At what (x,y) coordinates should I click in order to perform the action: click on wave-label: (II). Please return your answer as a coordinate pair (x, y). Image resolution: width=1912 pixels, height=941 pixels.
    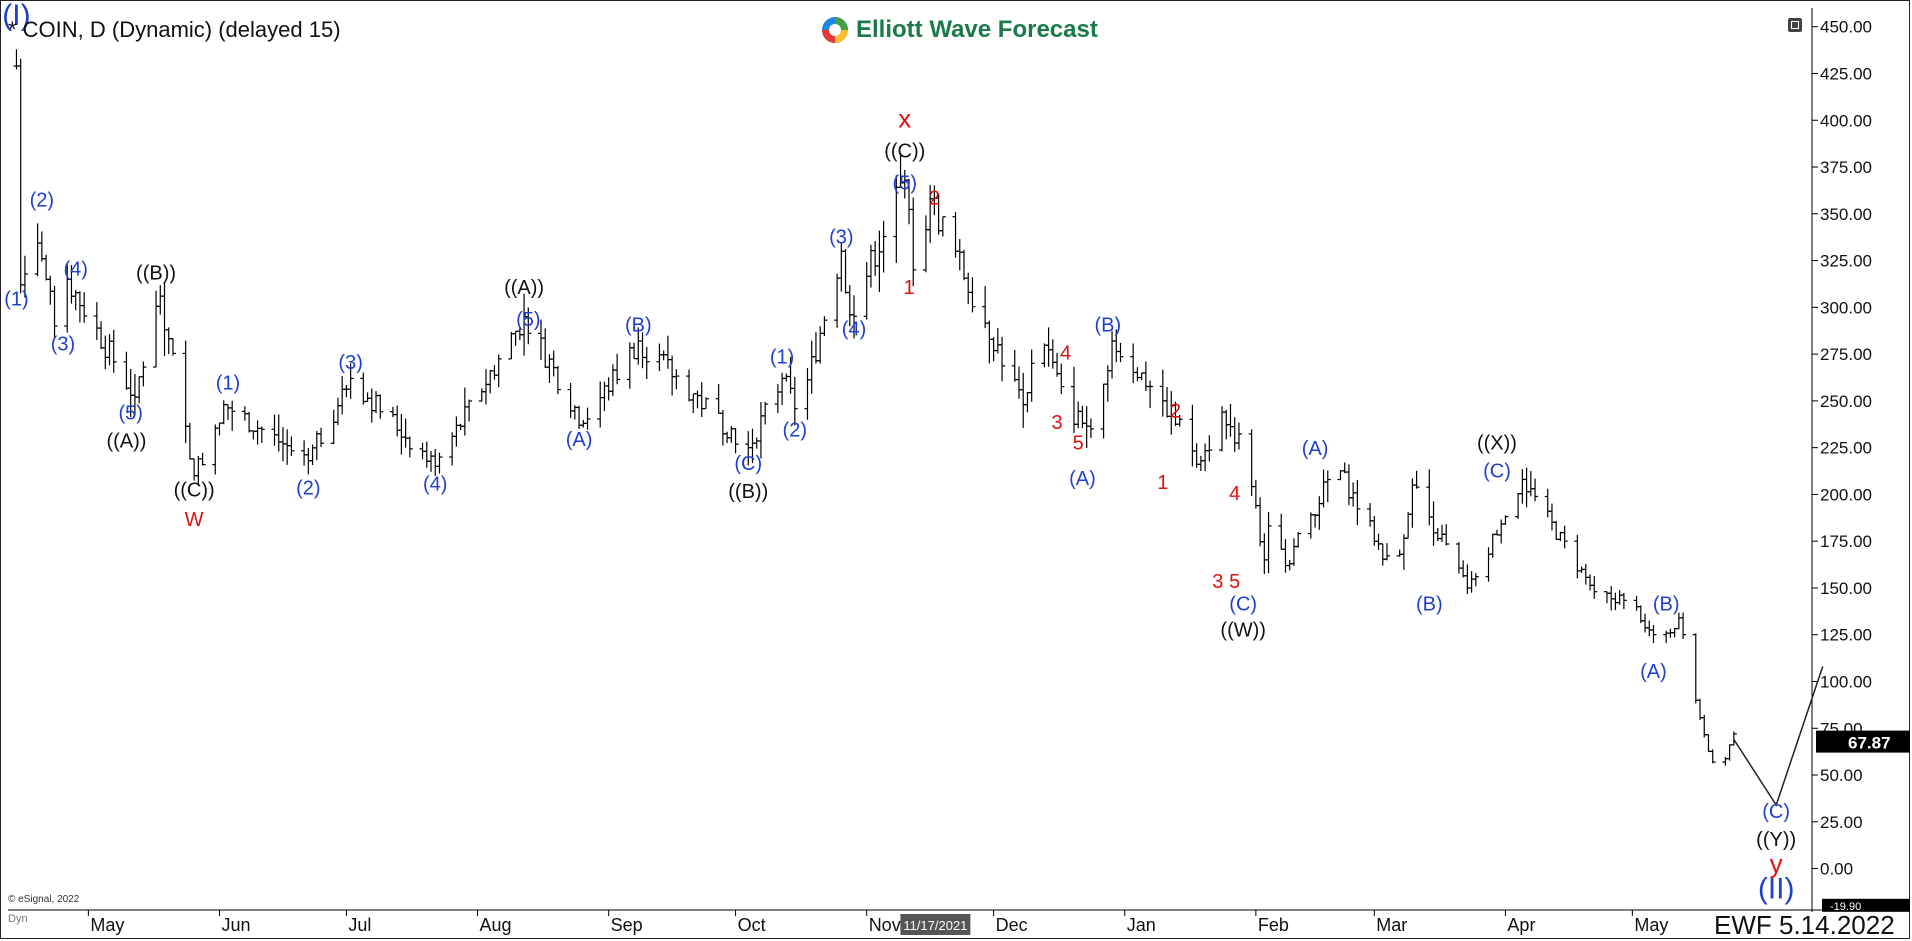
    Looking at the image, I should click on (1776, 889).